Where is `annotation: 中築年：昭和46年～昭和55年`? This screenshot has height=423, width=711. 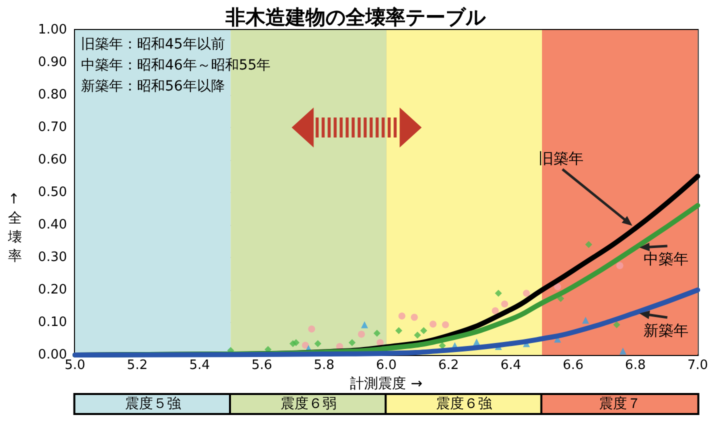
annotation: 中築年：昭和46年～昭和55年 is located at coordinates (176, 66).